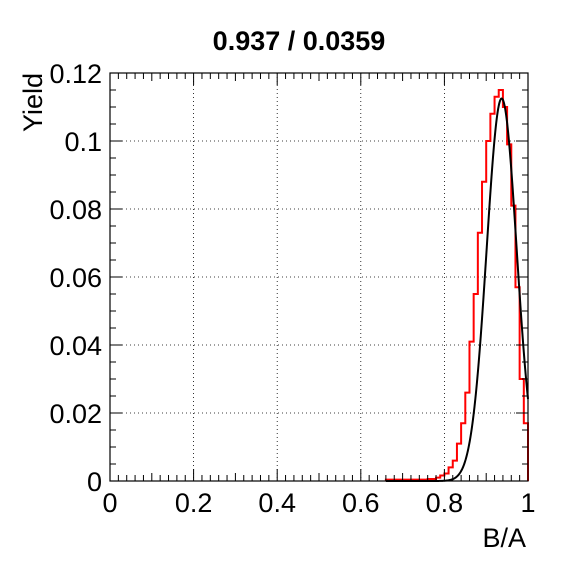 The image size is (566, 572). What do you see at coordinates (75, 346) in the screenshot?
I see `y-tick-label: 0.04` at bounding box center [75, 346].